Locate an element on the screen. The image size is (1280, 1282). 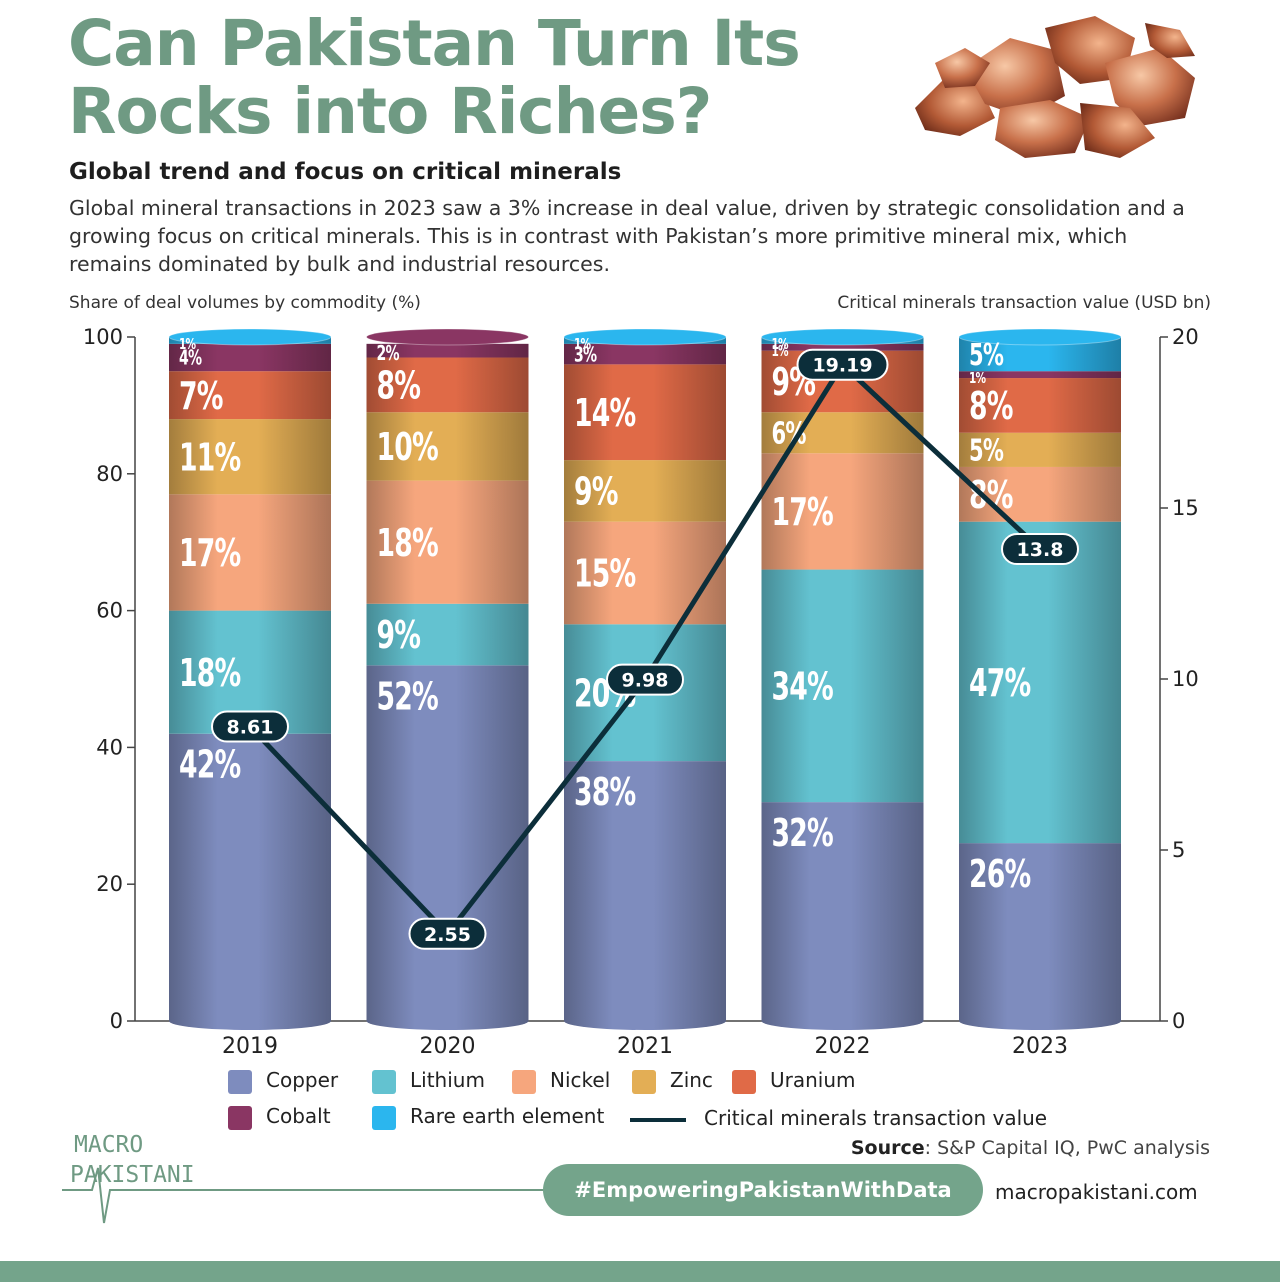
legend-item-uranium: Uranium is located at coordinates (794, 1081).